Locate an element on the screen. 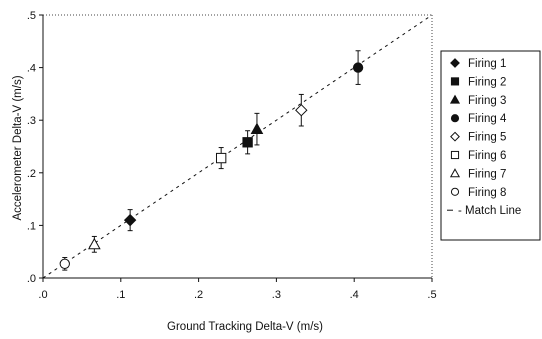  firing-1-point-group is located at coordinates (130, 220).